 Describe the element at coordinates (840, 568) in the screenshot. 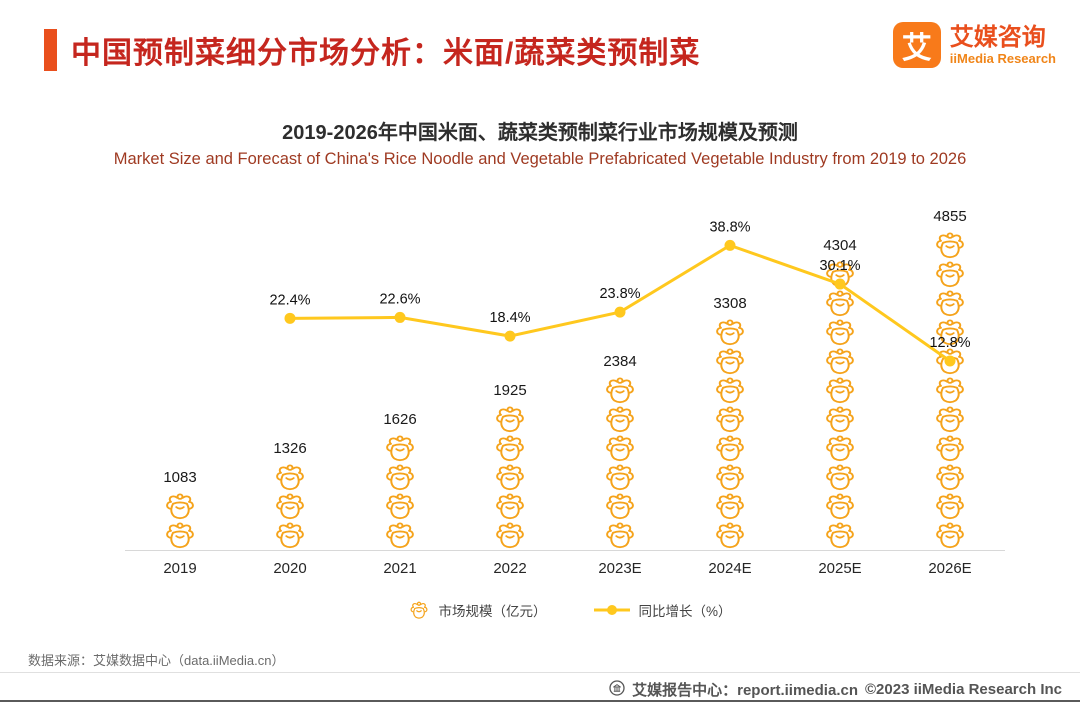

I see `x-axis-label: 2025E` at that location.